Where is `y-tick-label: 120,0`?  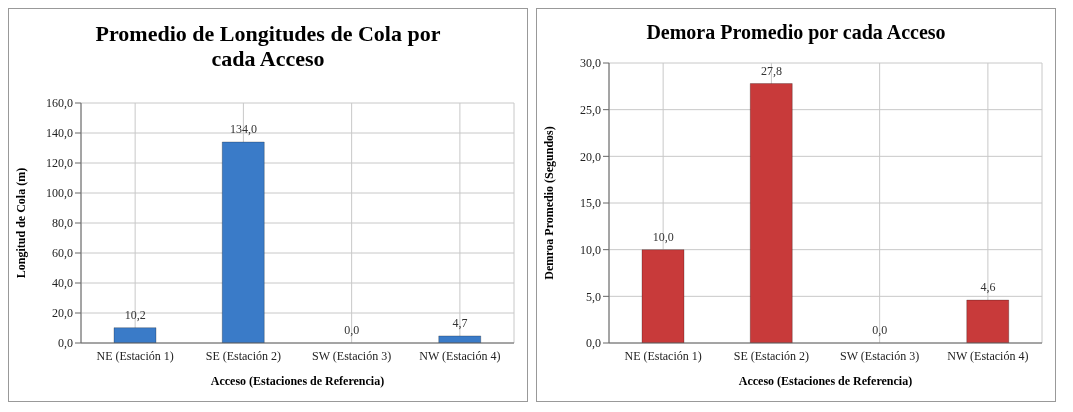 y-tick-label: 120,0 is located at coordinates (59, 163).